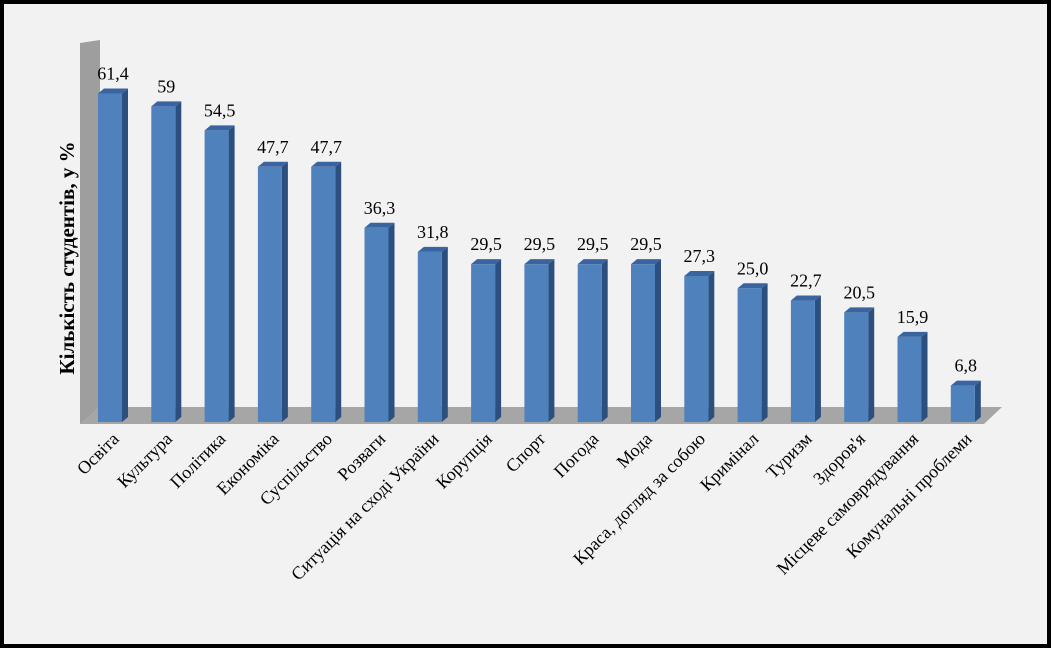 The image size is (1051, 648). What do you see at coordinates (913, 317) in the screenshot?
I see `data-label: 15,9` at bounding box center [913, 317].